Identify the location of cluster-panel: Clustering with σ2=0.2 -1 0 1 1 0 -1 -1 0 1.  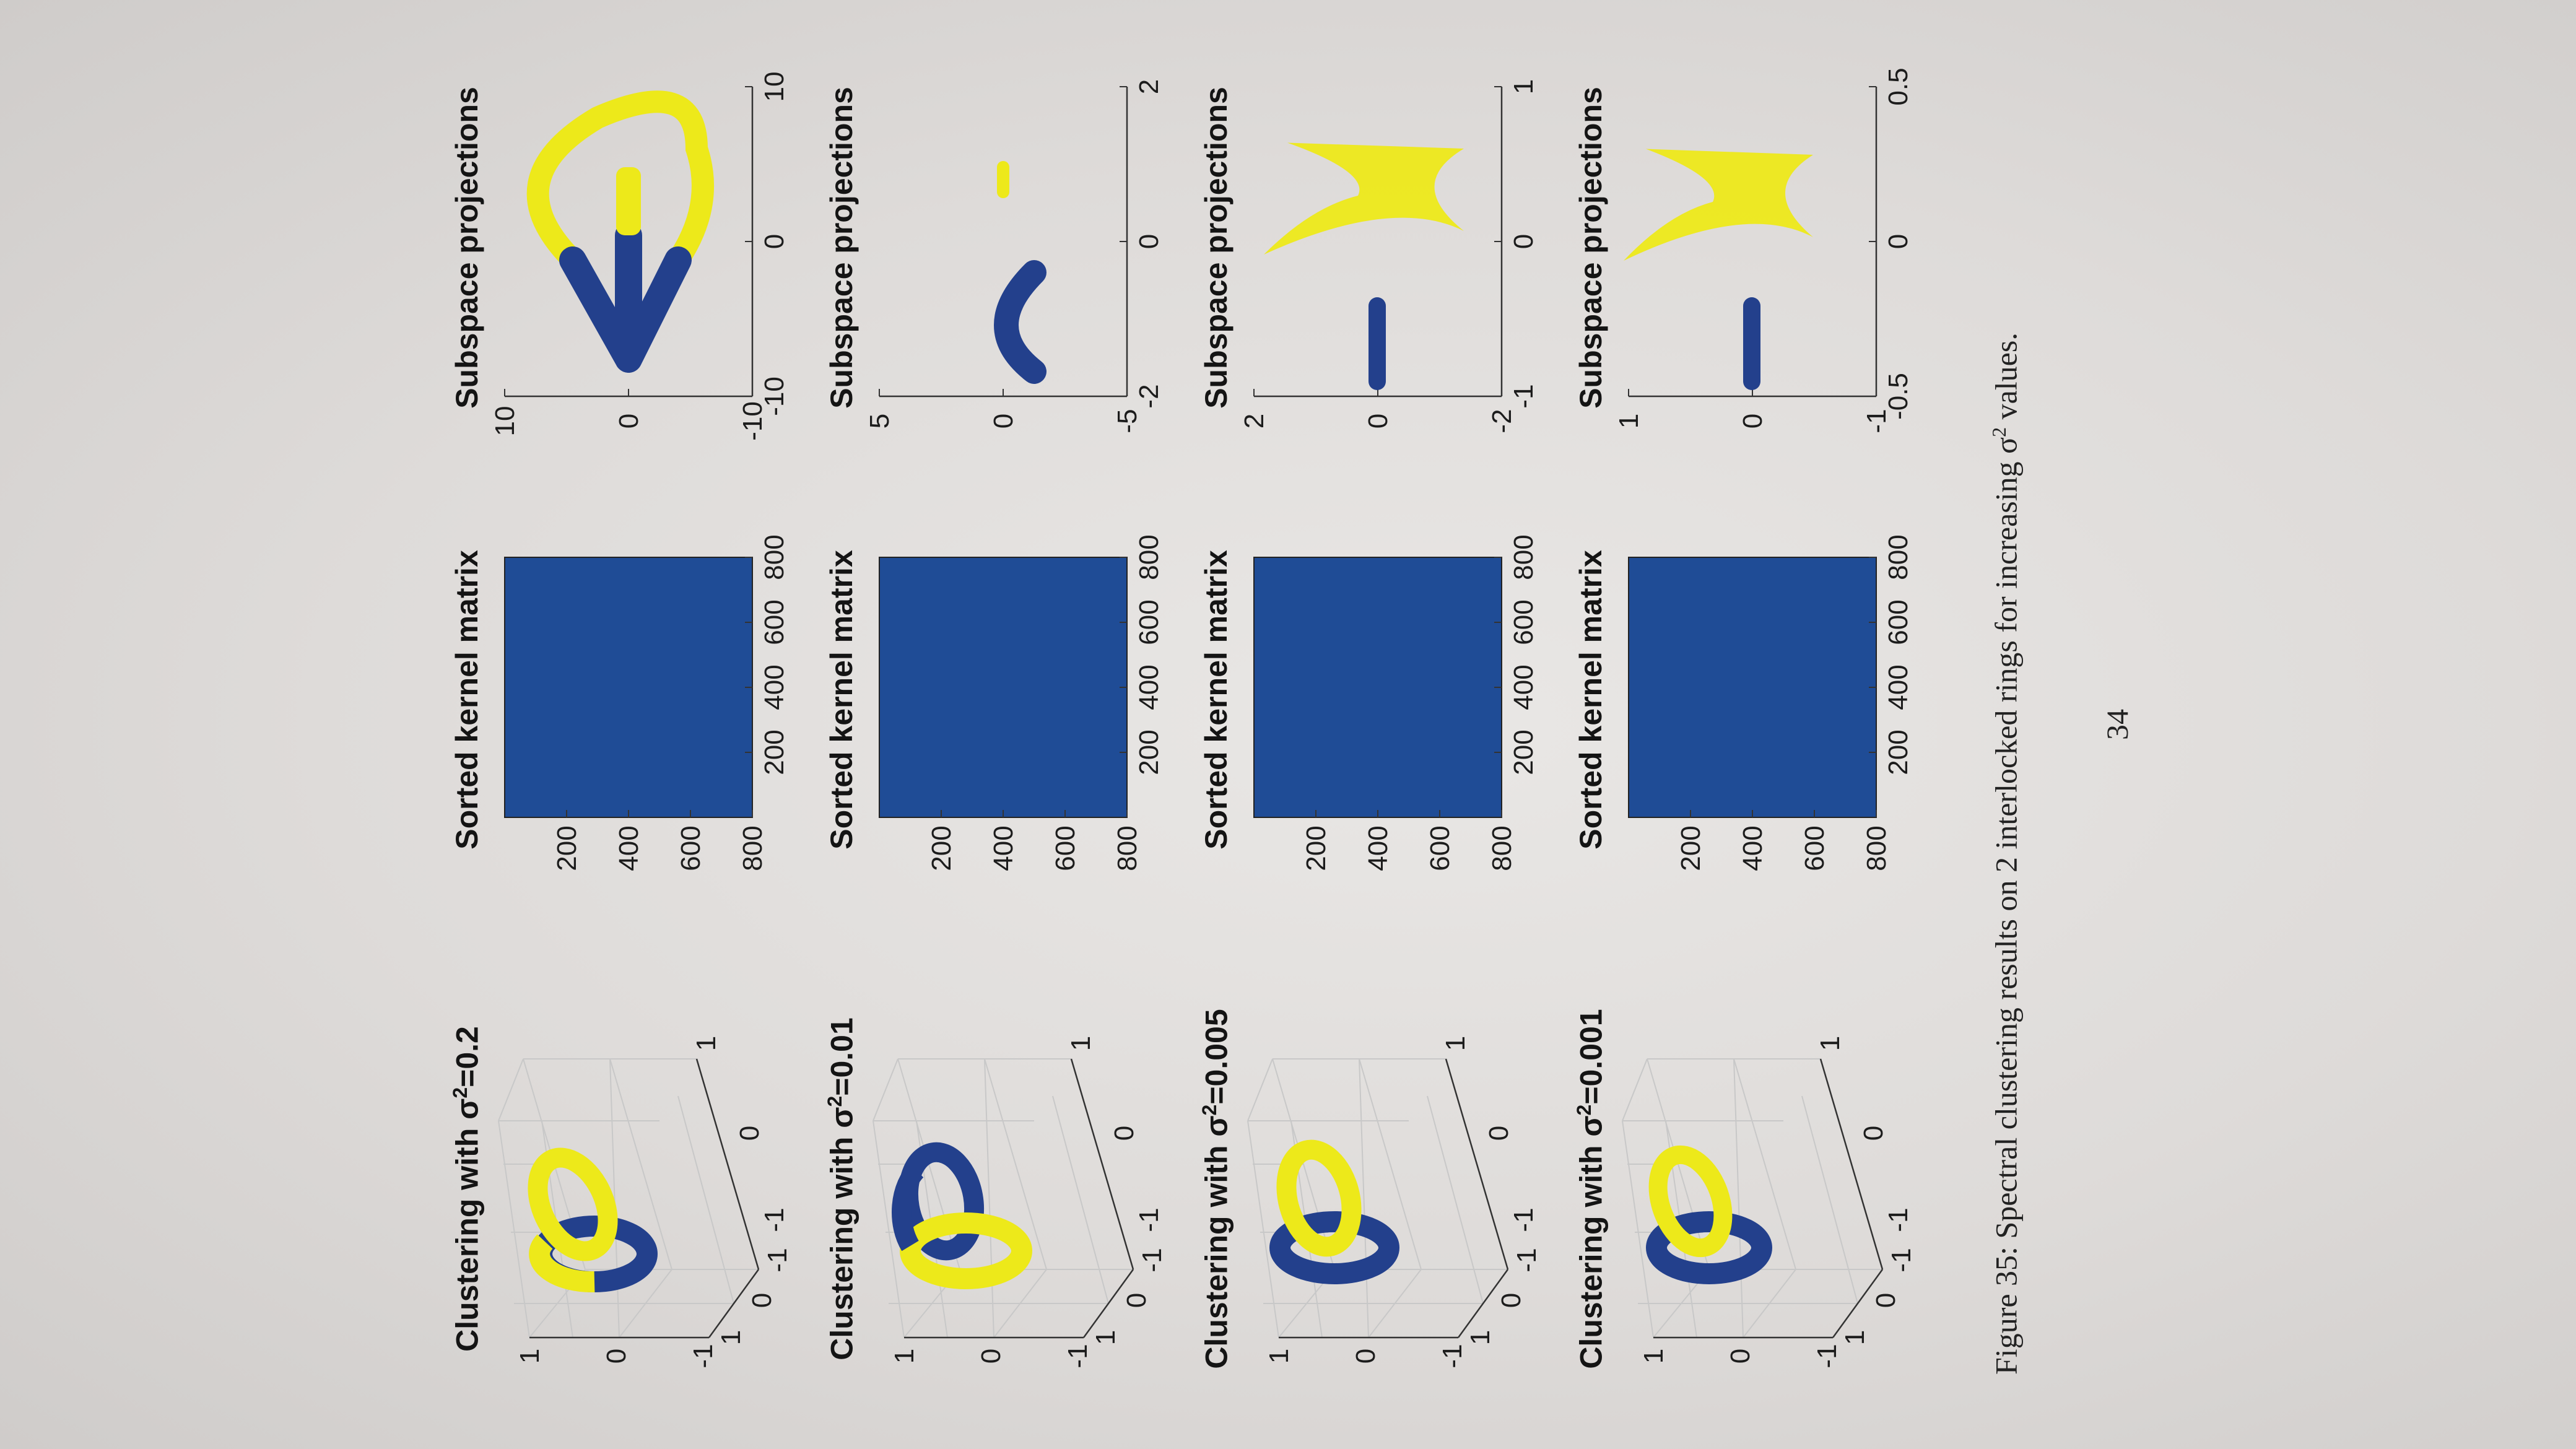
(622, 1189).